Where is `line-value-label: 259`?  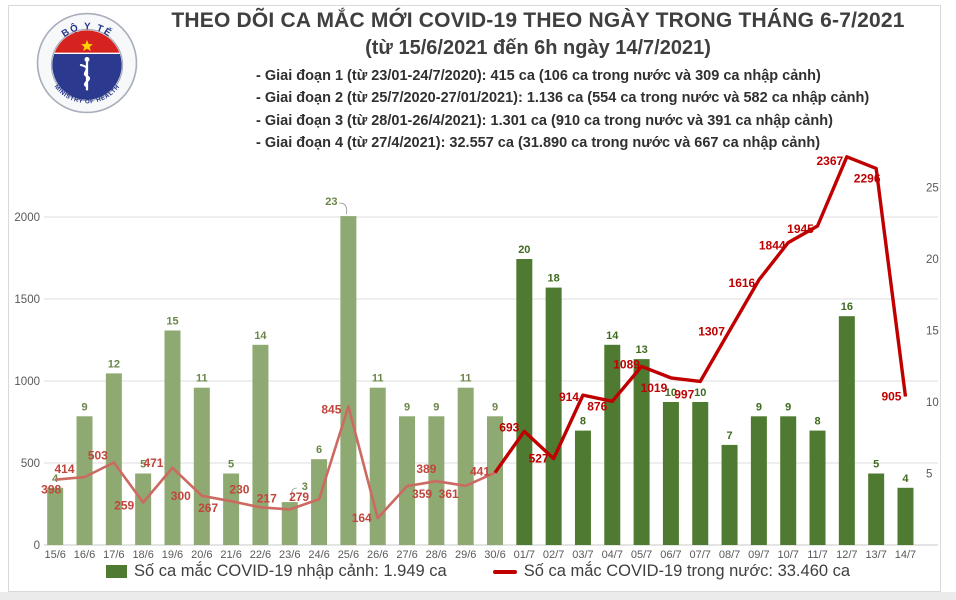
line-value-label: 259 is located at coordinates (124, 506).